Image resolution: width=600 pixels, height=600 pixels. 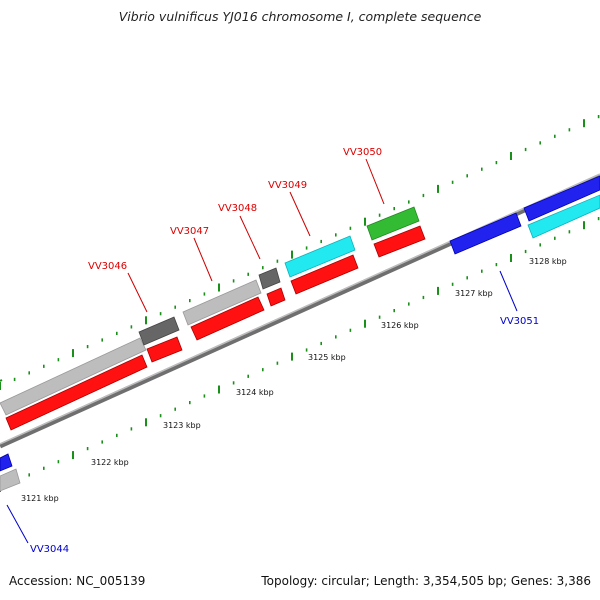 I want to click on feature-vv3050-green, so click(x=393, y=223).